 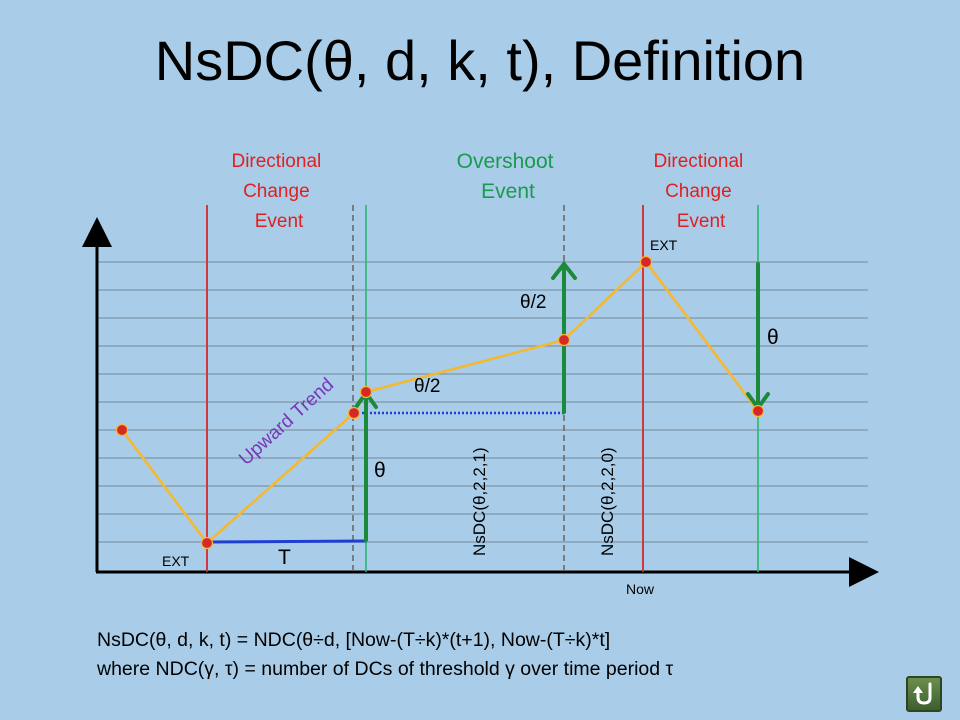 What do you see at coordinates (480, 60) in the screenshot?
I see `slide-title: NsDC(θ, d, k, t), Definition` at bounding box center [480, 60].